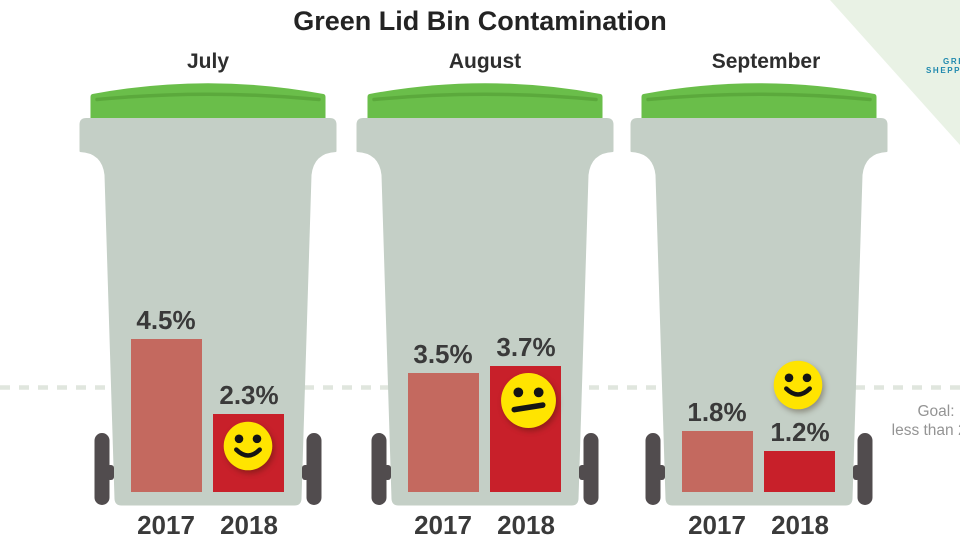  I want to click on logo-line-1: GREATER, so click(951, 61).